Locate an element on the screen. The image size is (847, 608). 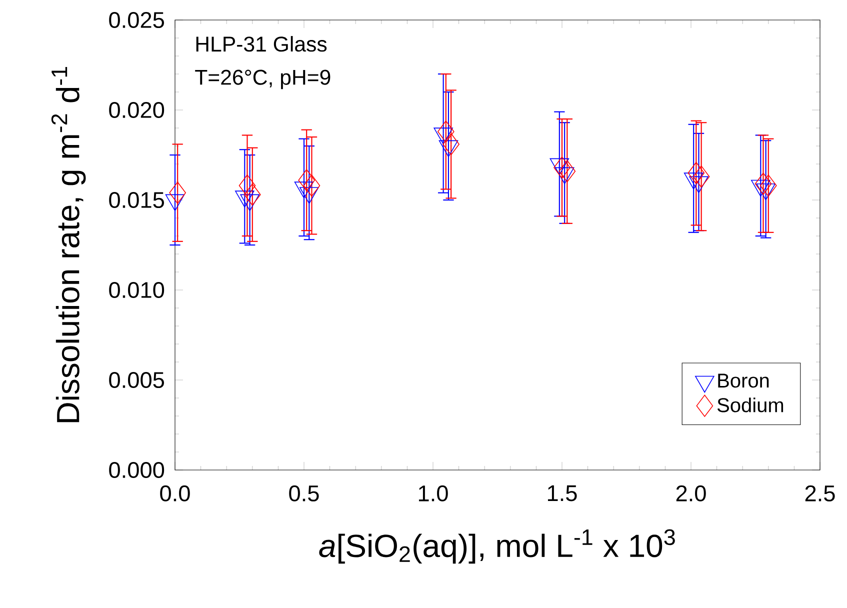
y-tick-label: 0.000 is located at coordinates (136, 470).